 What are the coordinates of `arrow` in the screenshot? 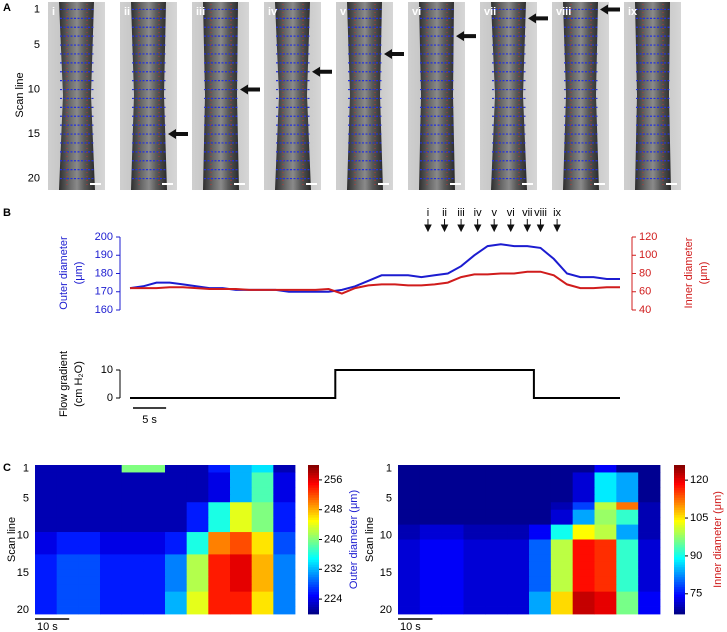 It's located at (322, 71).